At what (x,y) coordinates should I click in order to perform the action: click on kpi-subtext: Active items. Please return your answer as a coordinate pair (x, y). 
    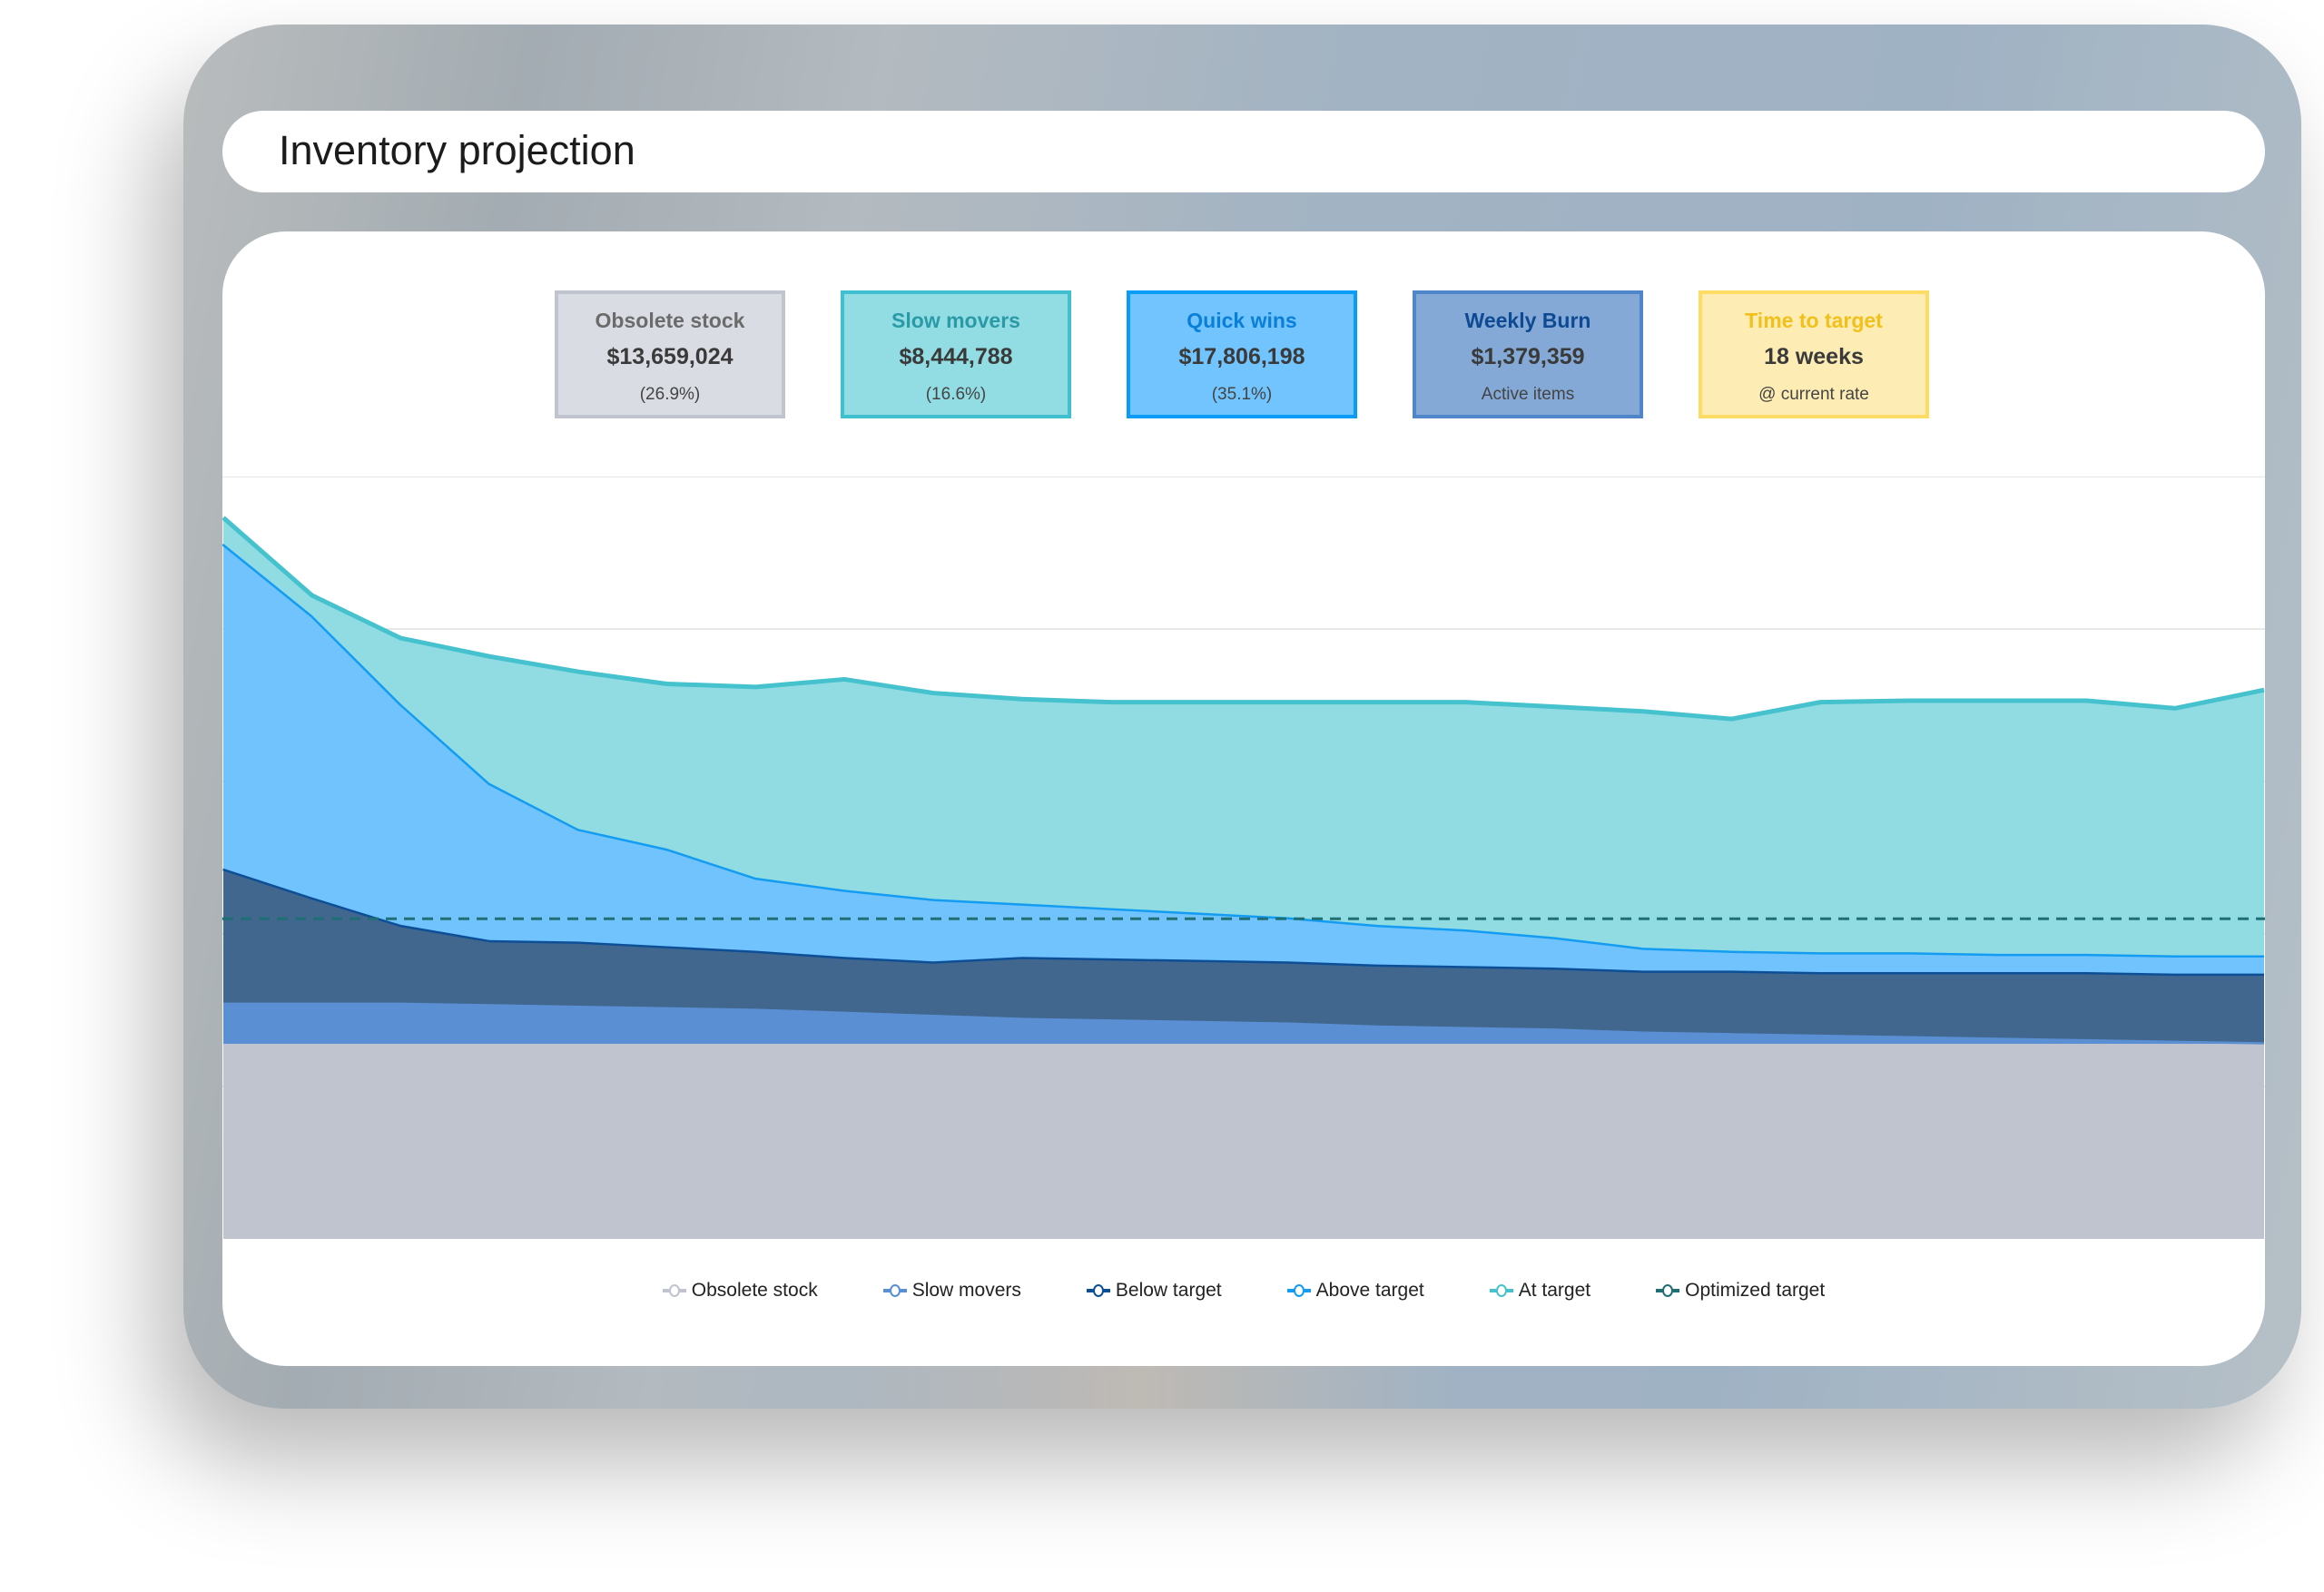
    Looking at the image, I should click on (1528, 394).